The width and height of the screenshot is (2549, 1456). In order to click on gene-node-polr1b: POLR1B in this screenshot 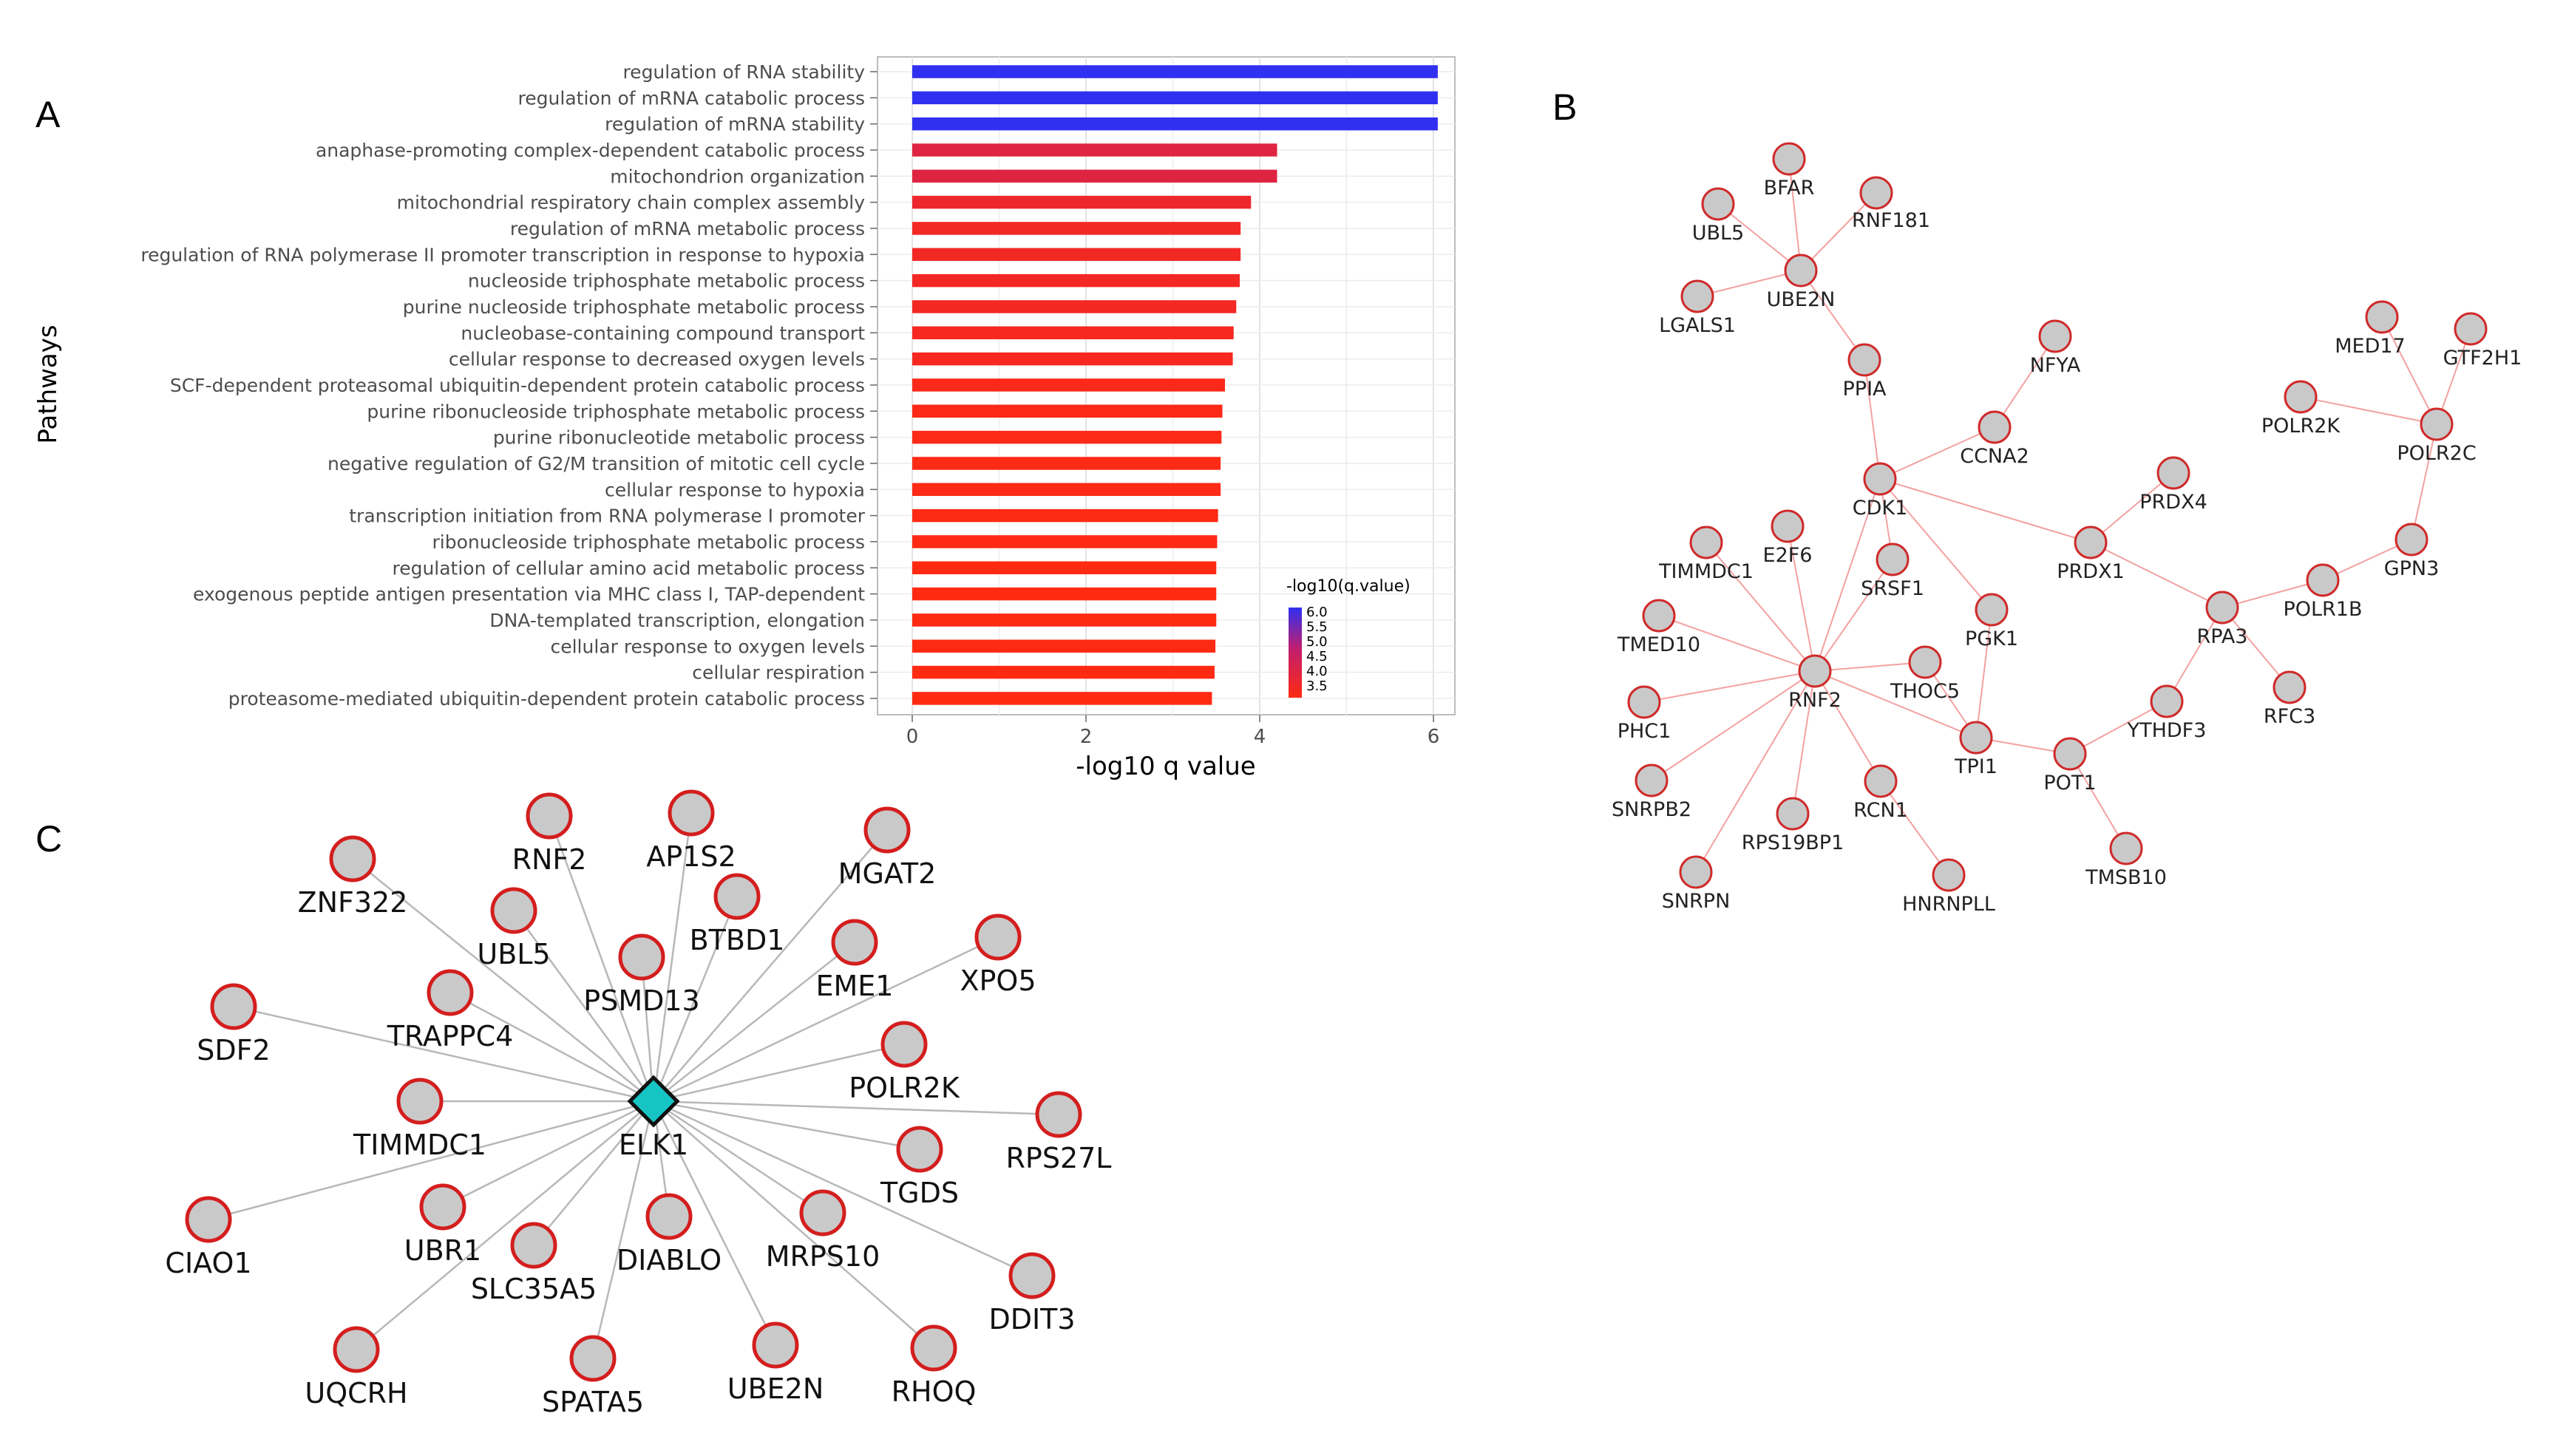, I will do `click(2323, 592)`.